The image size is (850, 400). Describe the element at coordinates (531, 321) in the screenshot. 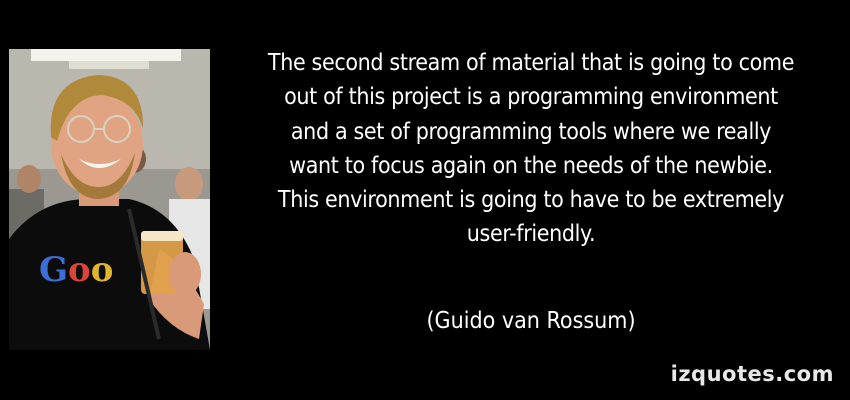

I see `quote-author: (Guido van Rossum)` at that location.